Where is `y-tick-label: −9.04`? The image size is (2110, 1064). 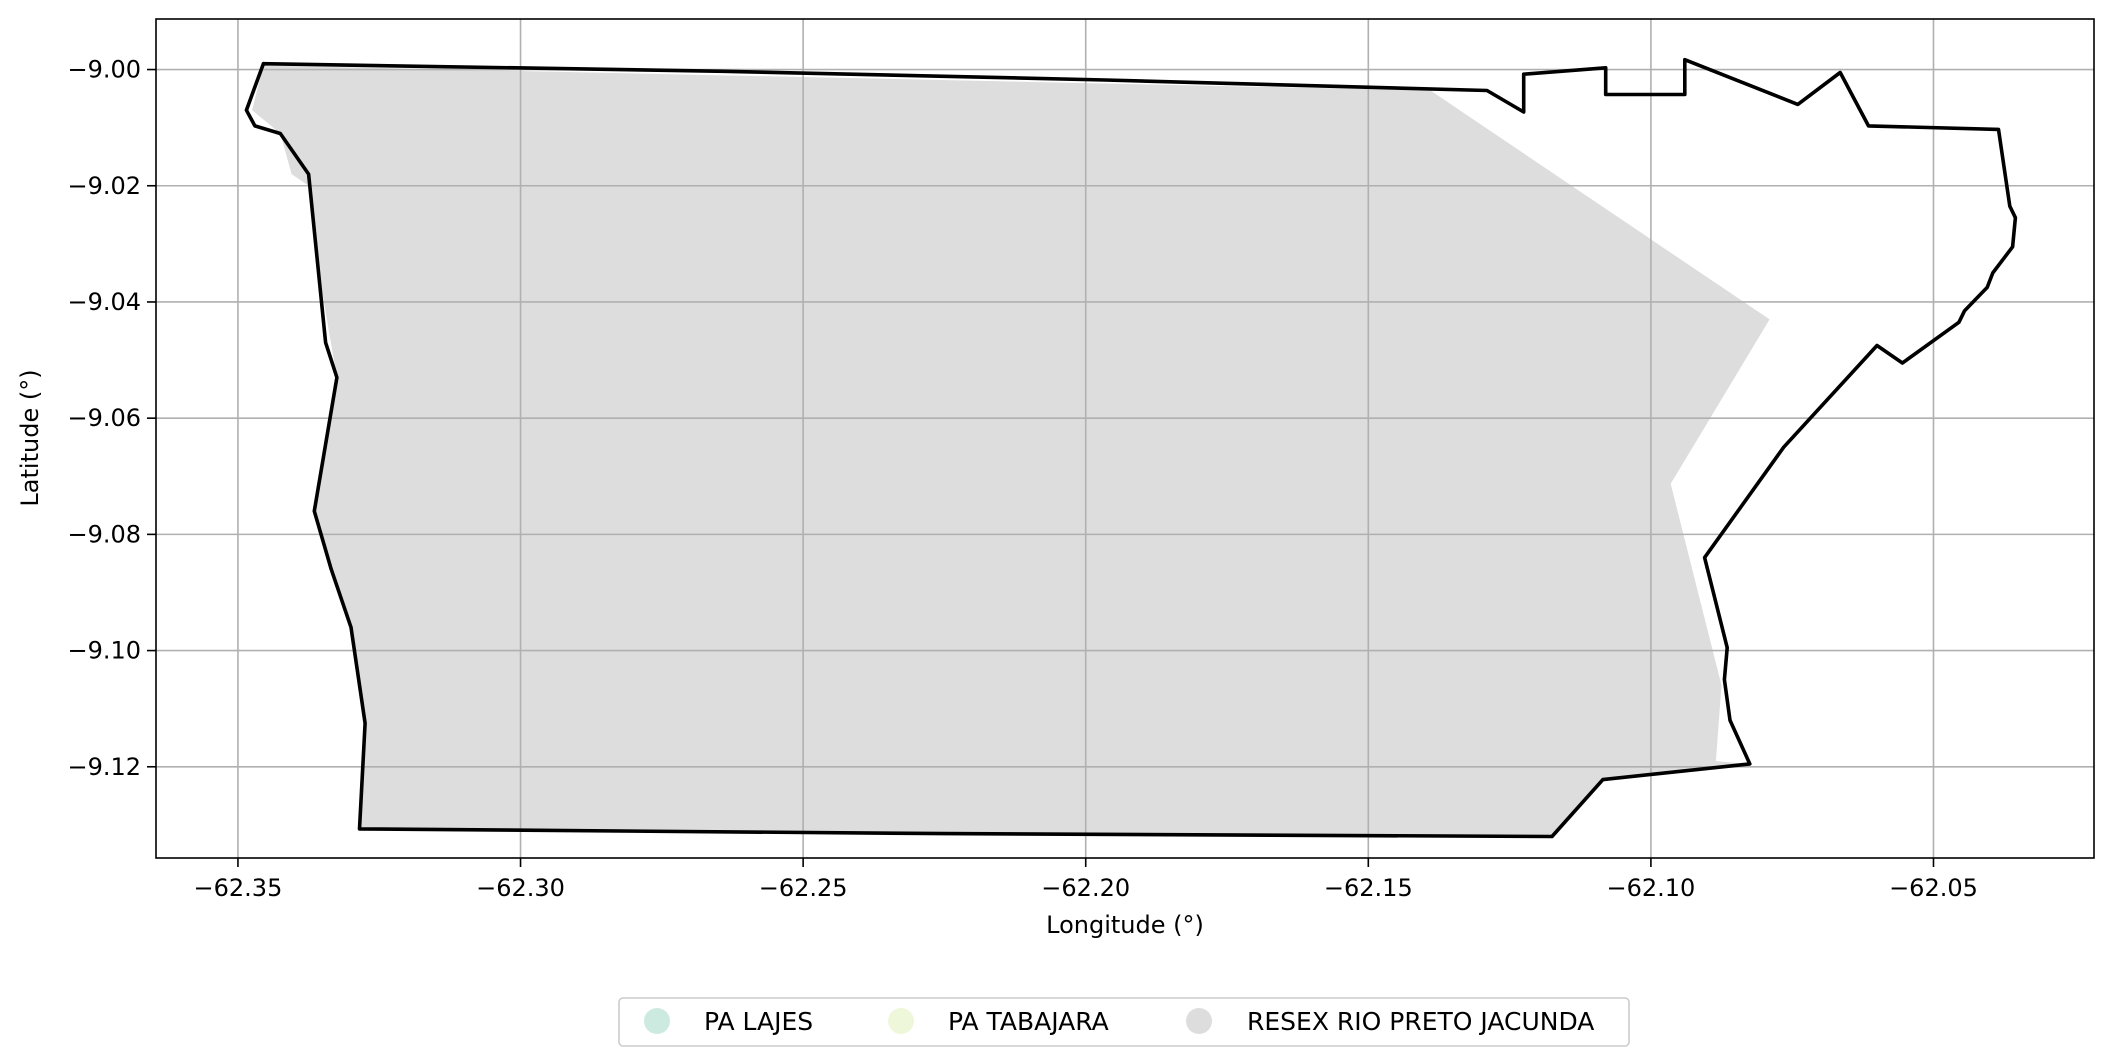 y-tick-label: −9.04 is located at coordinates (104, 302).